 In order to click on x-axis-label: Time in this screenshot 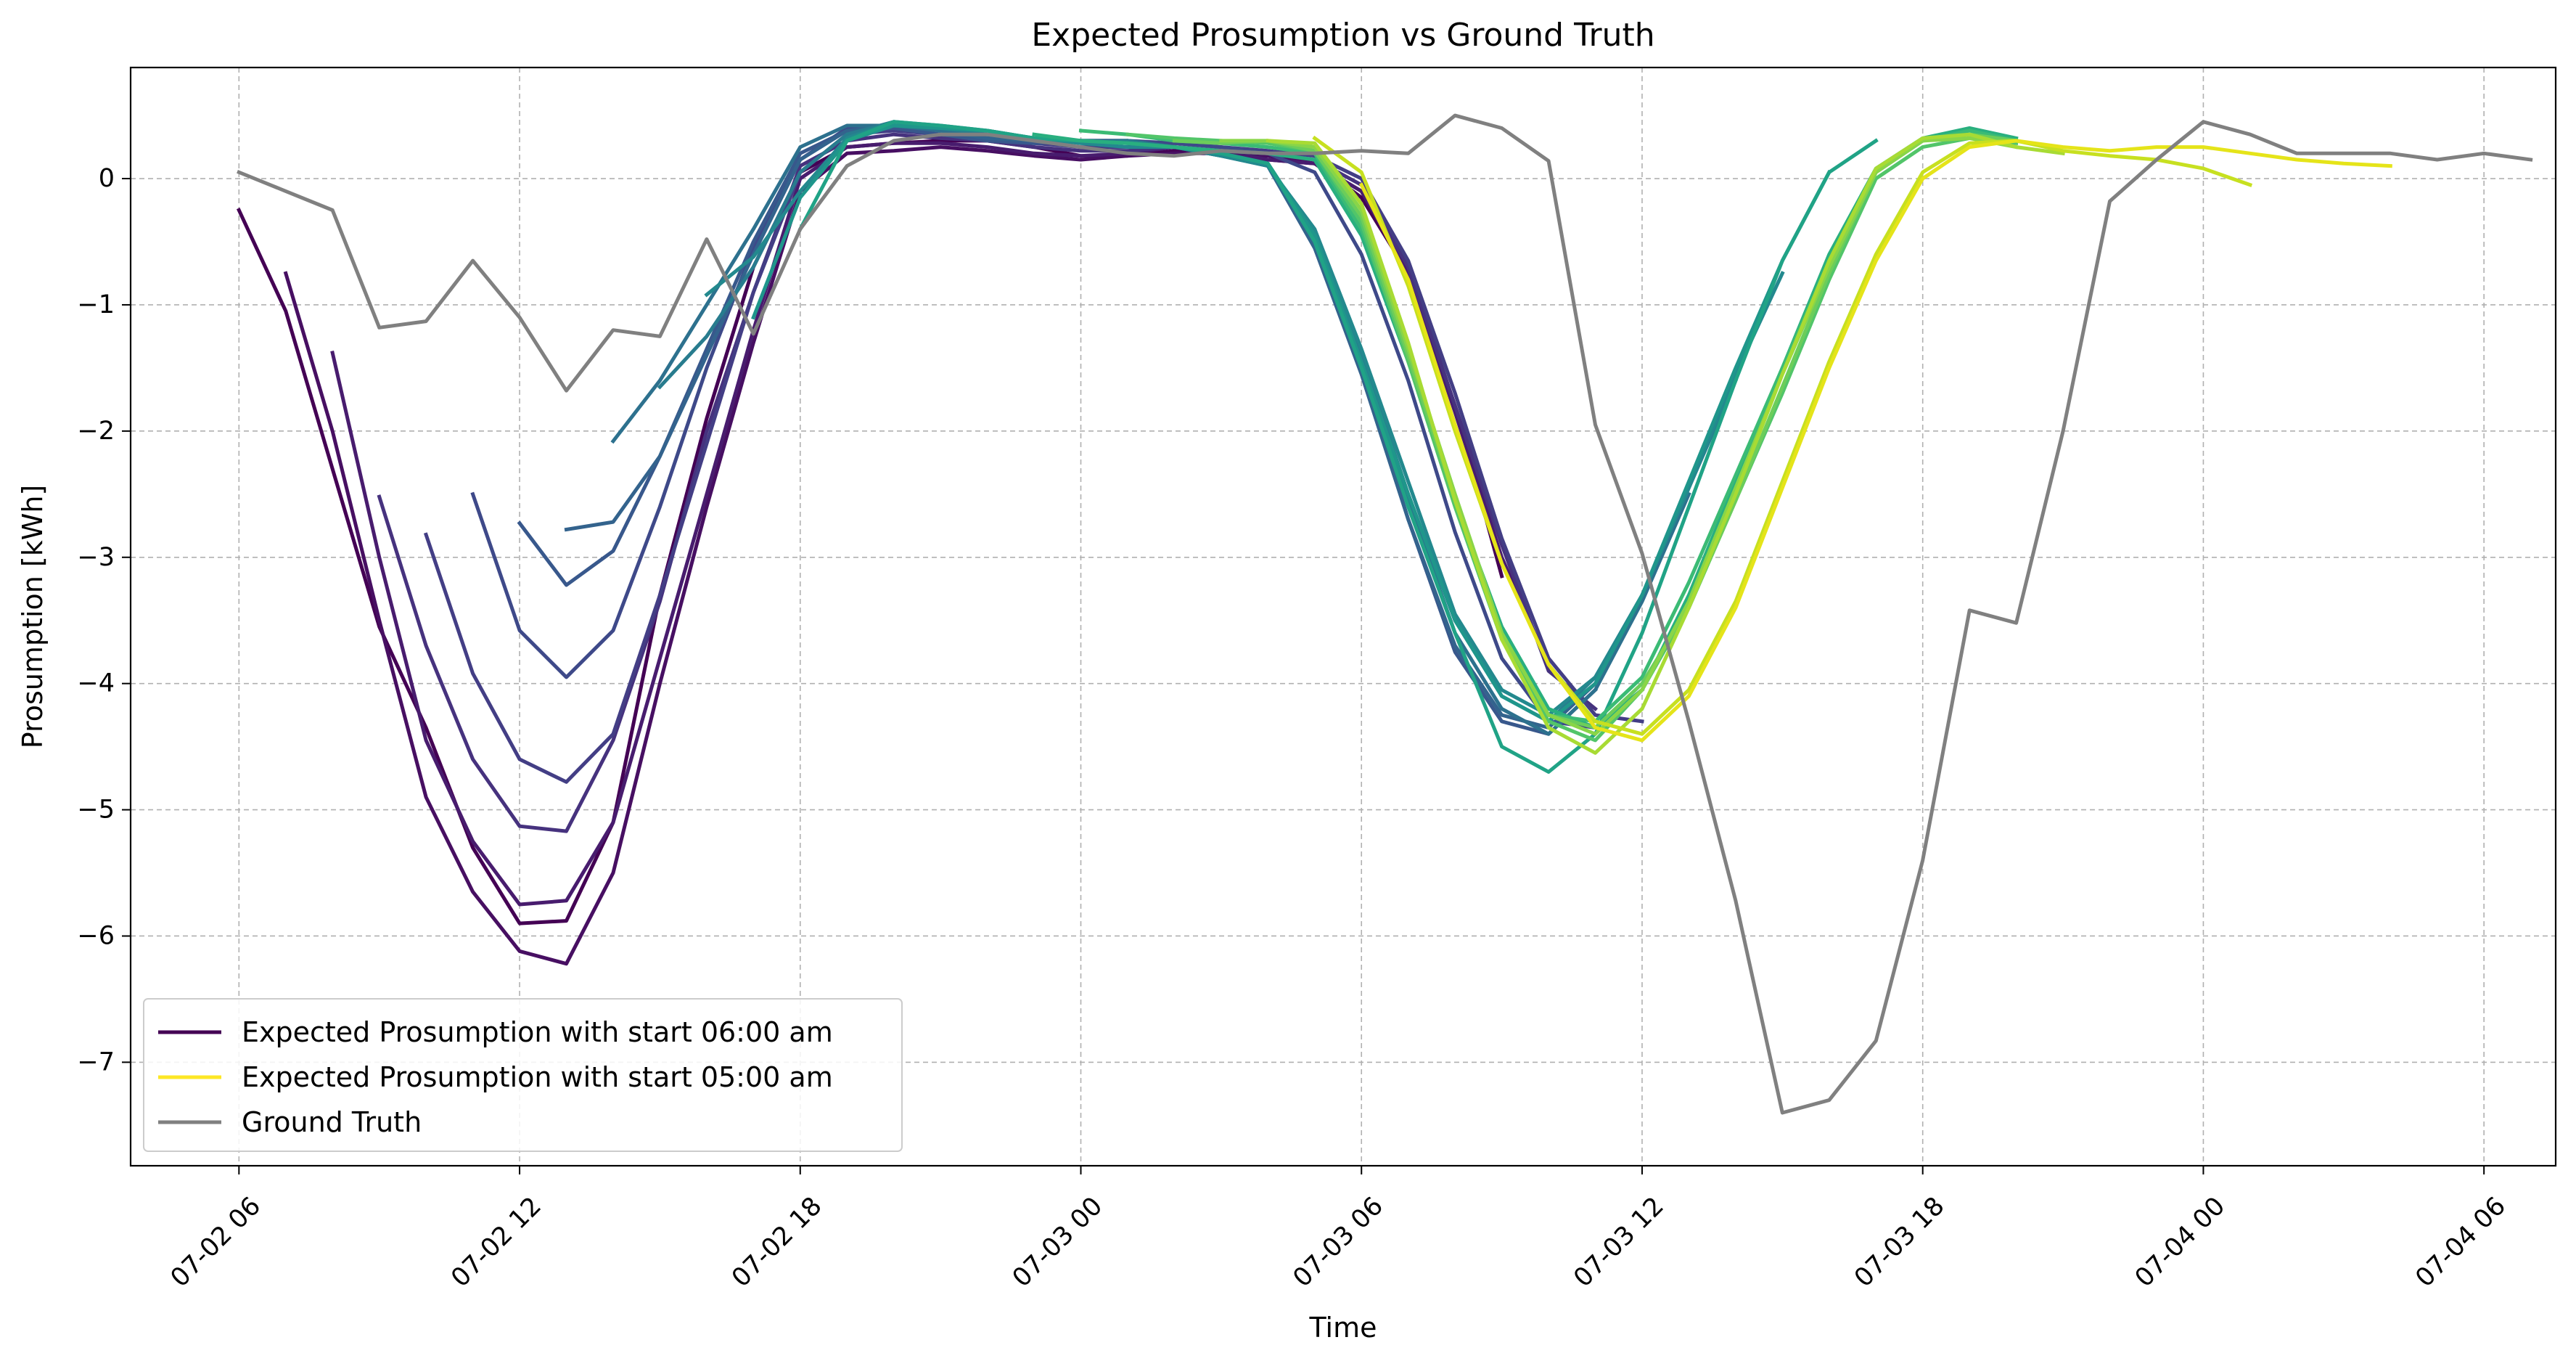, I will do `click(1343, 1328)`.